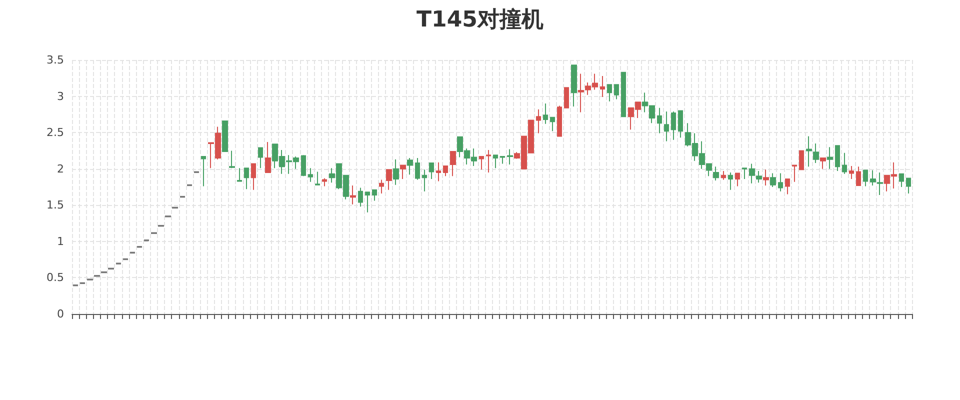 The image size is (960, 400). Describe the element at coordinates (60, 169) in the screenshot. I see `y-tick-label: 2` at that location.